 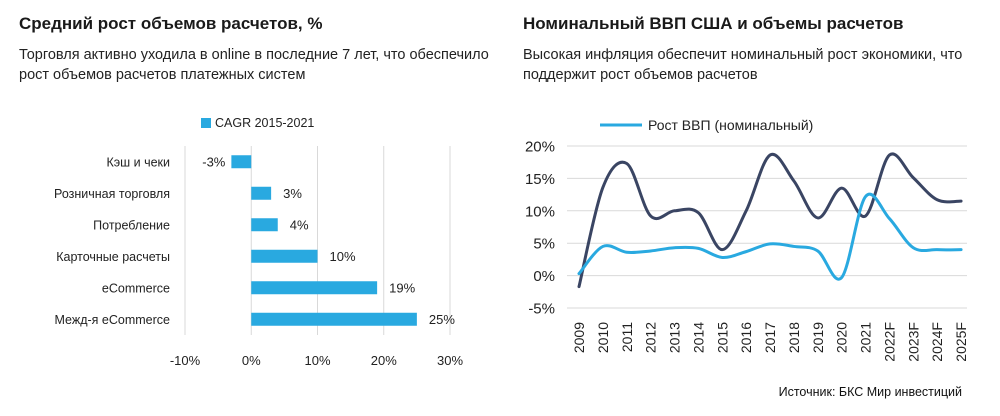 What do you see at coordinates (264, 123) in the screenshot?
I see `legend-label: CAGR 2015-2021` at bounding box center [264, 123].